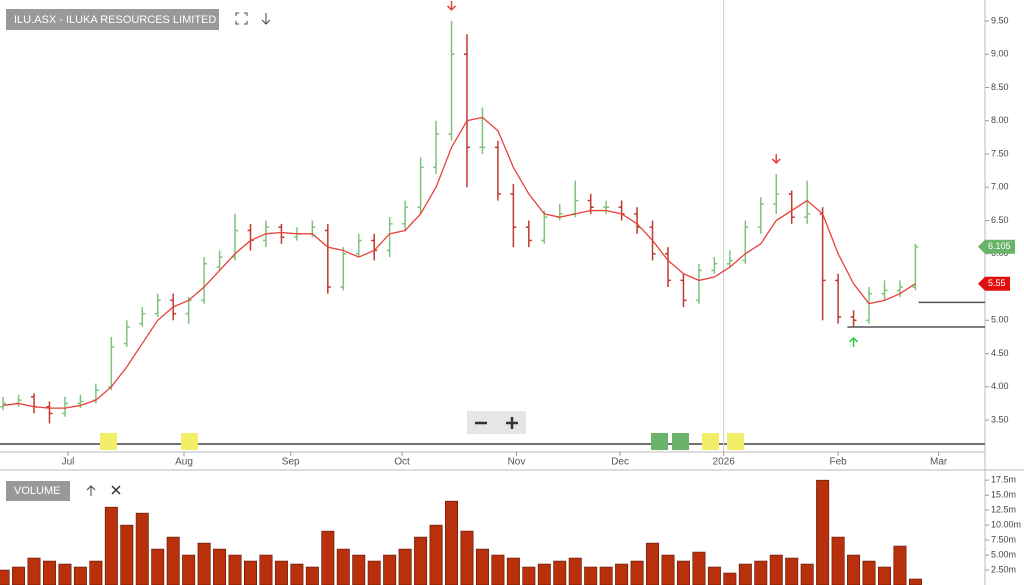  I want to click on y-tick-label: 5.00, so click(1000, 320).